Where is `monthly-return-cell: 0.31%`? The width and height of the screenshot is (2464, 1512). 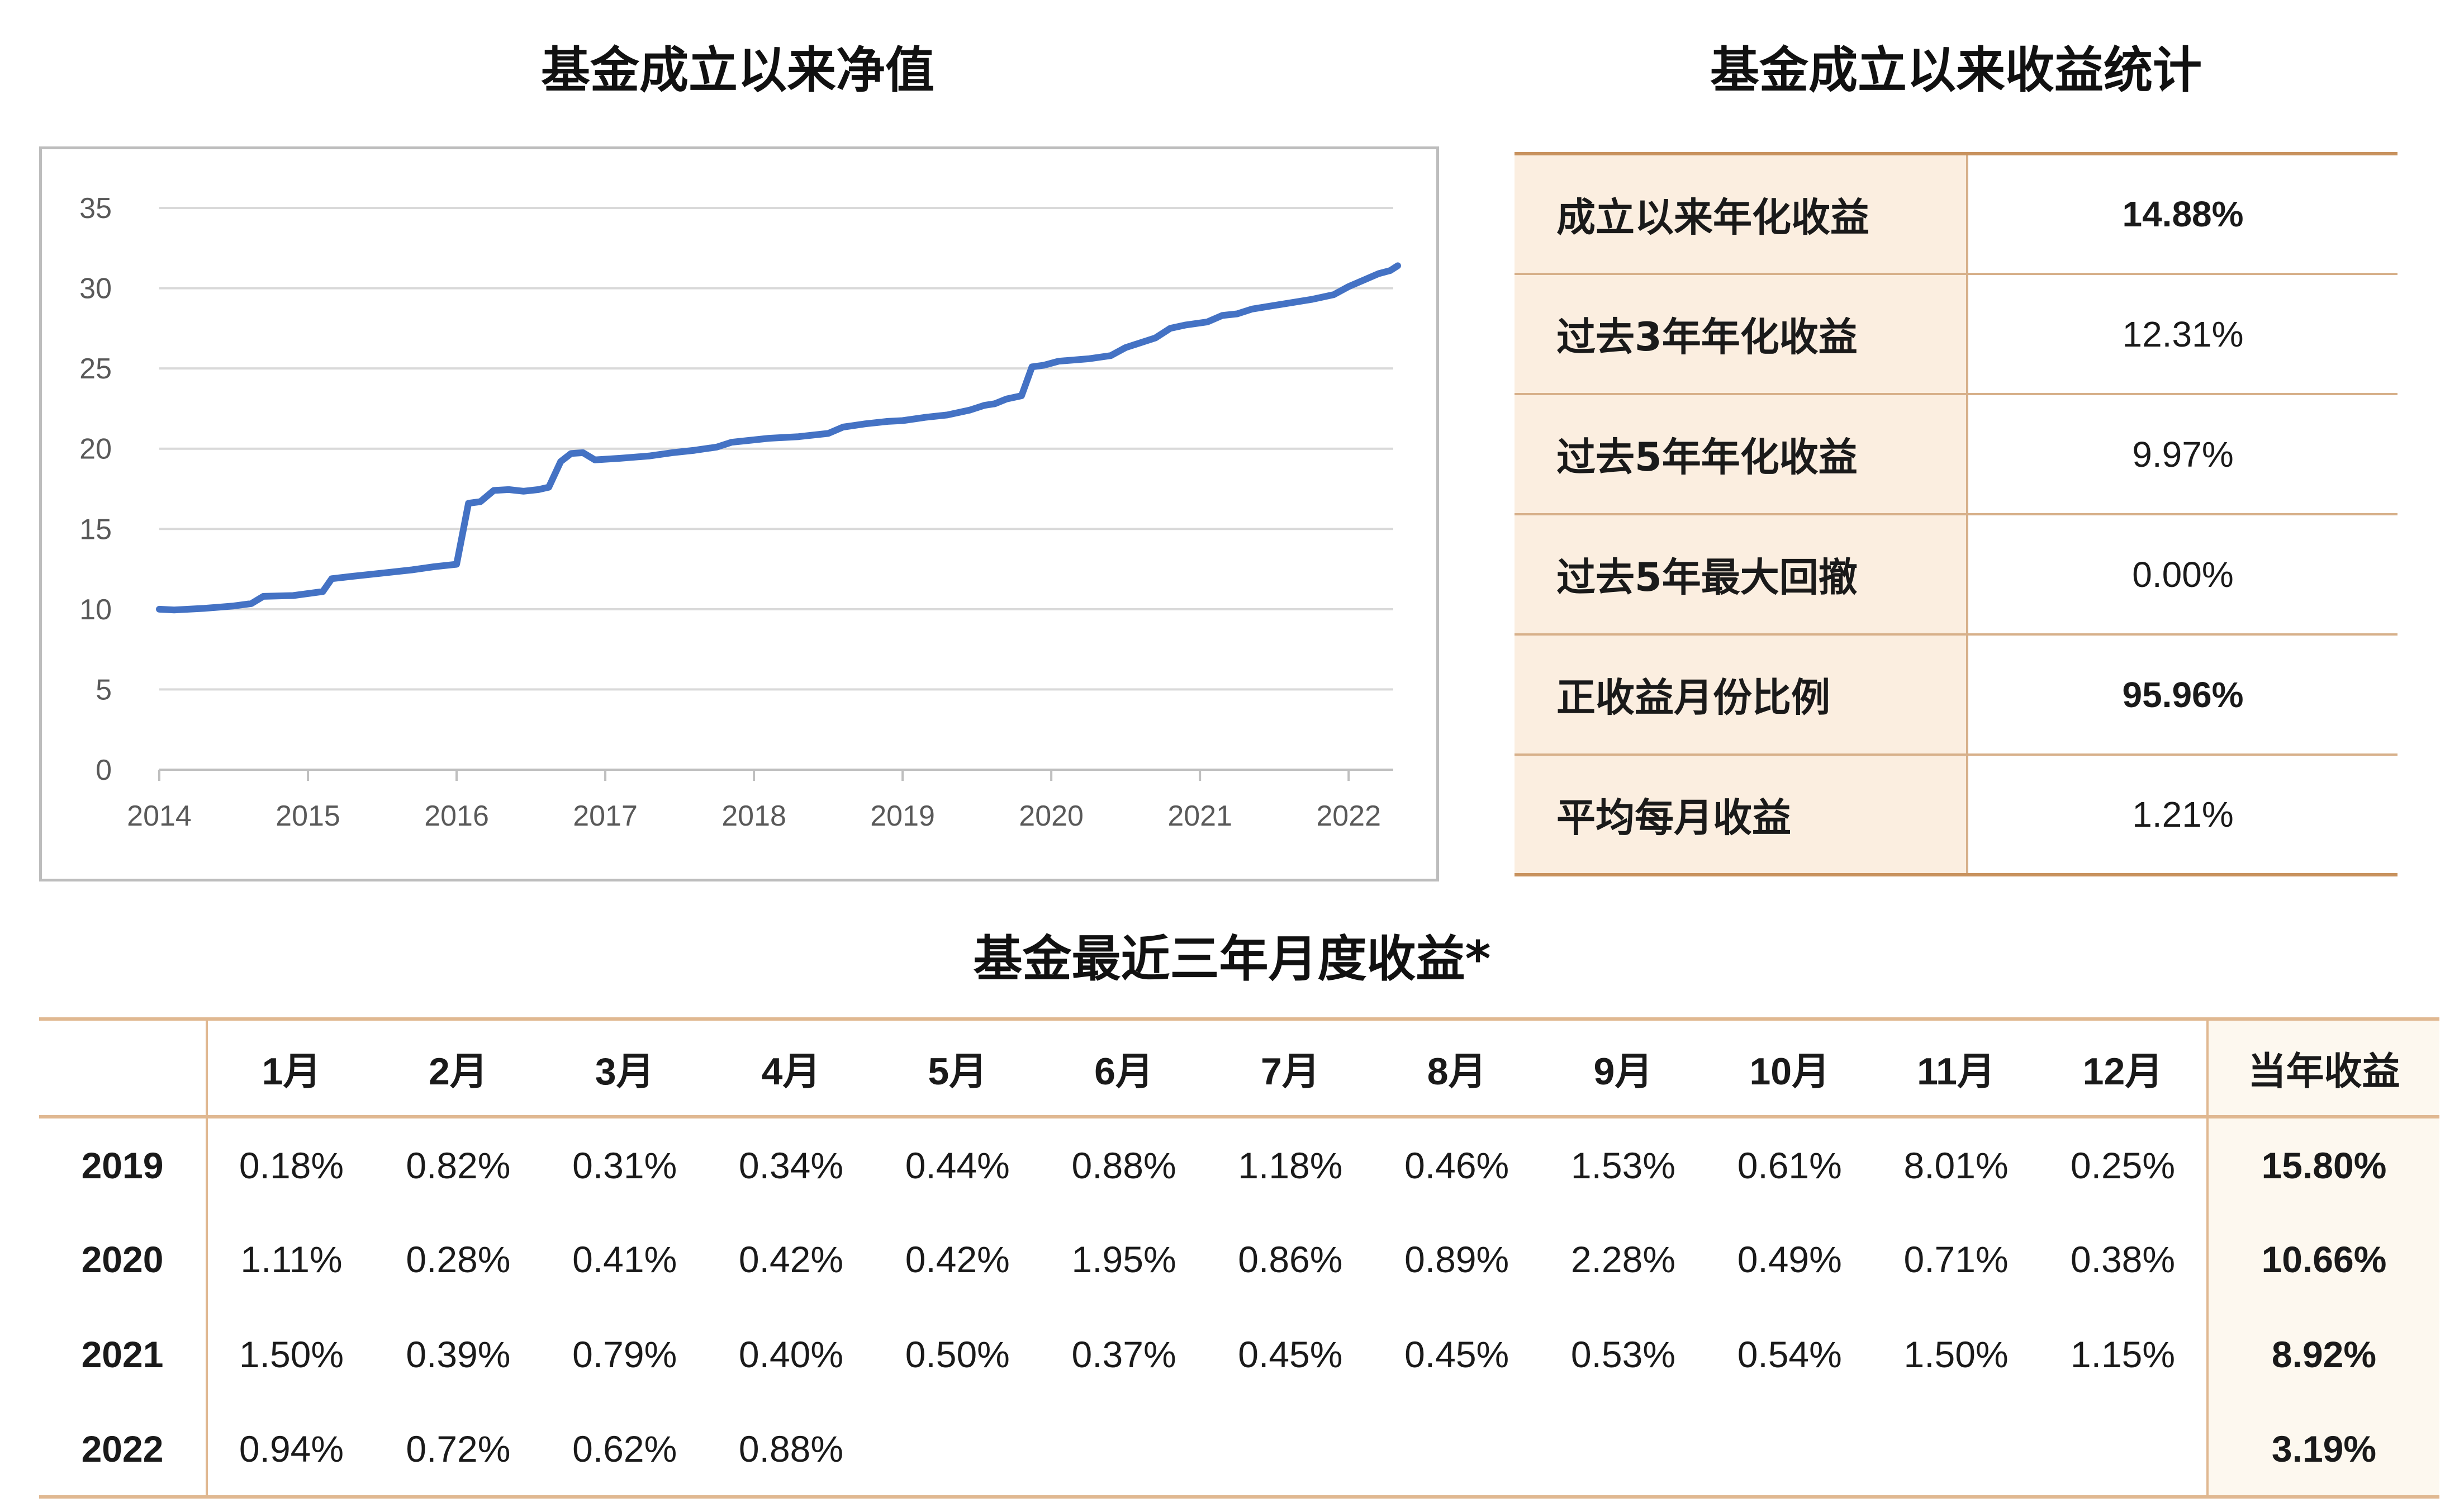
monthly-return-cell: 0.31% is located at coordinates (625, 1165).